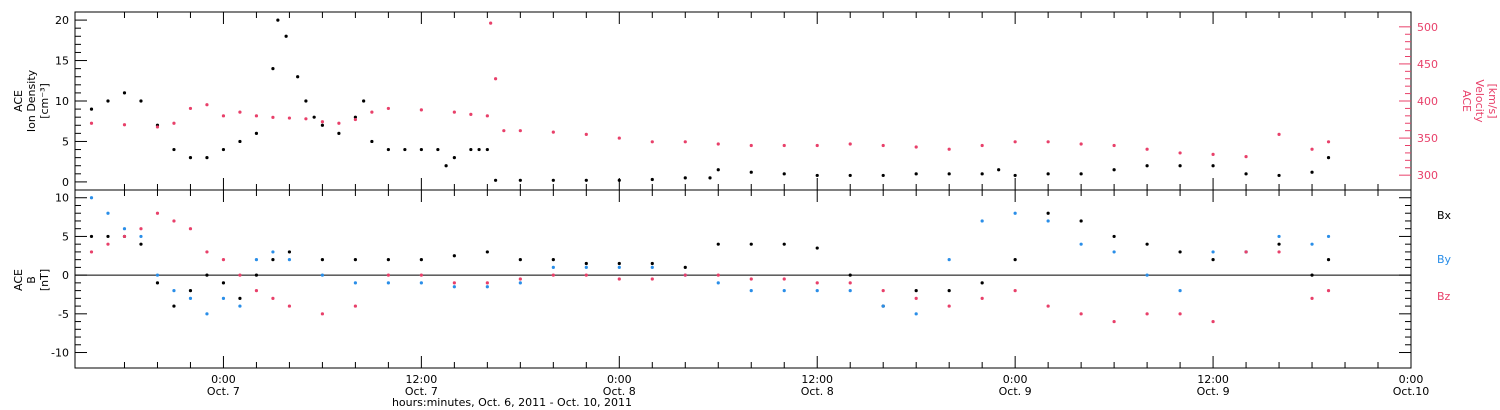  Describe the element at coordinates (62, 20) in the screenshot. I see `density-tick-label: 20` at that location.